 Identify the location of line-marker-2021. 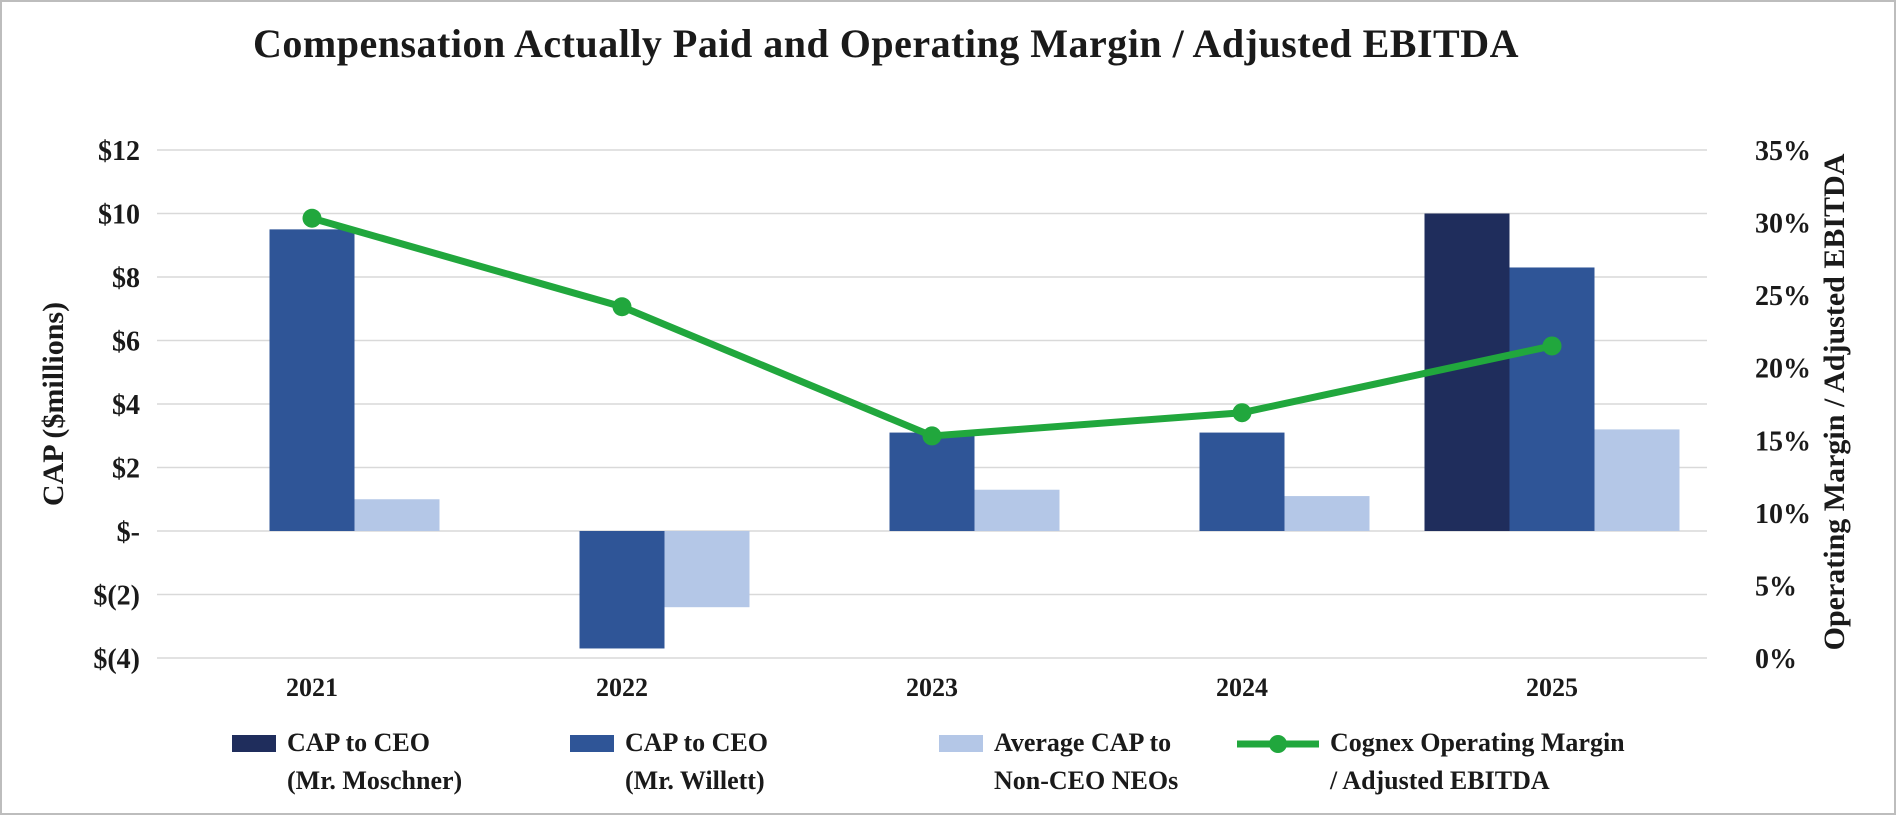
(312, 218).